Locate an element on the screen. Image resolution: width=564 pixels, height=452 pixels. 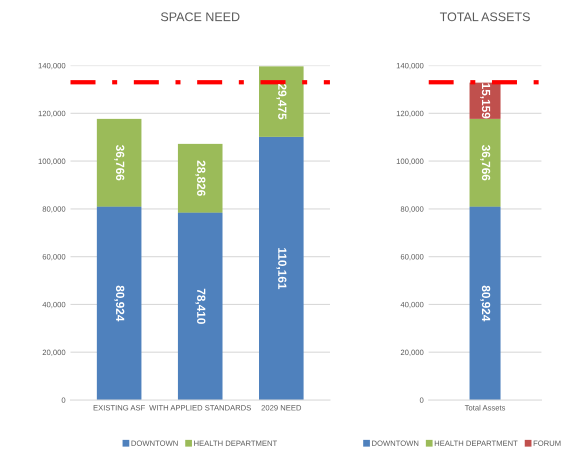
data-label: 15,159 is located at coordinates (485, 100).